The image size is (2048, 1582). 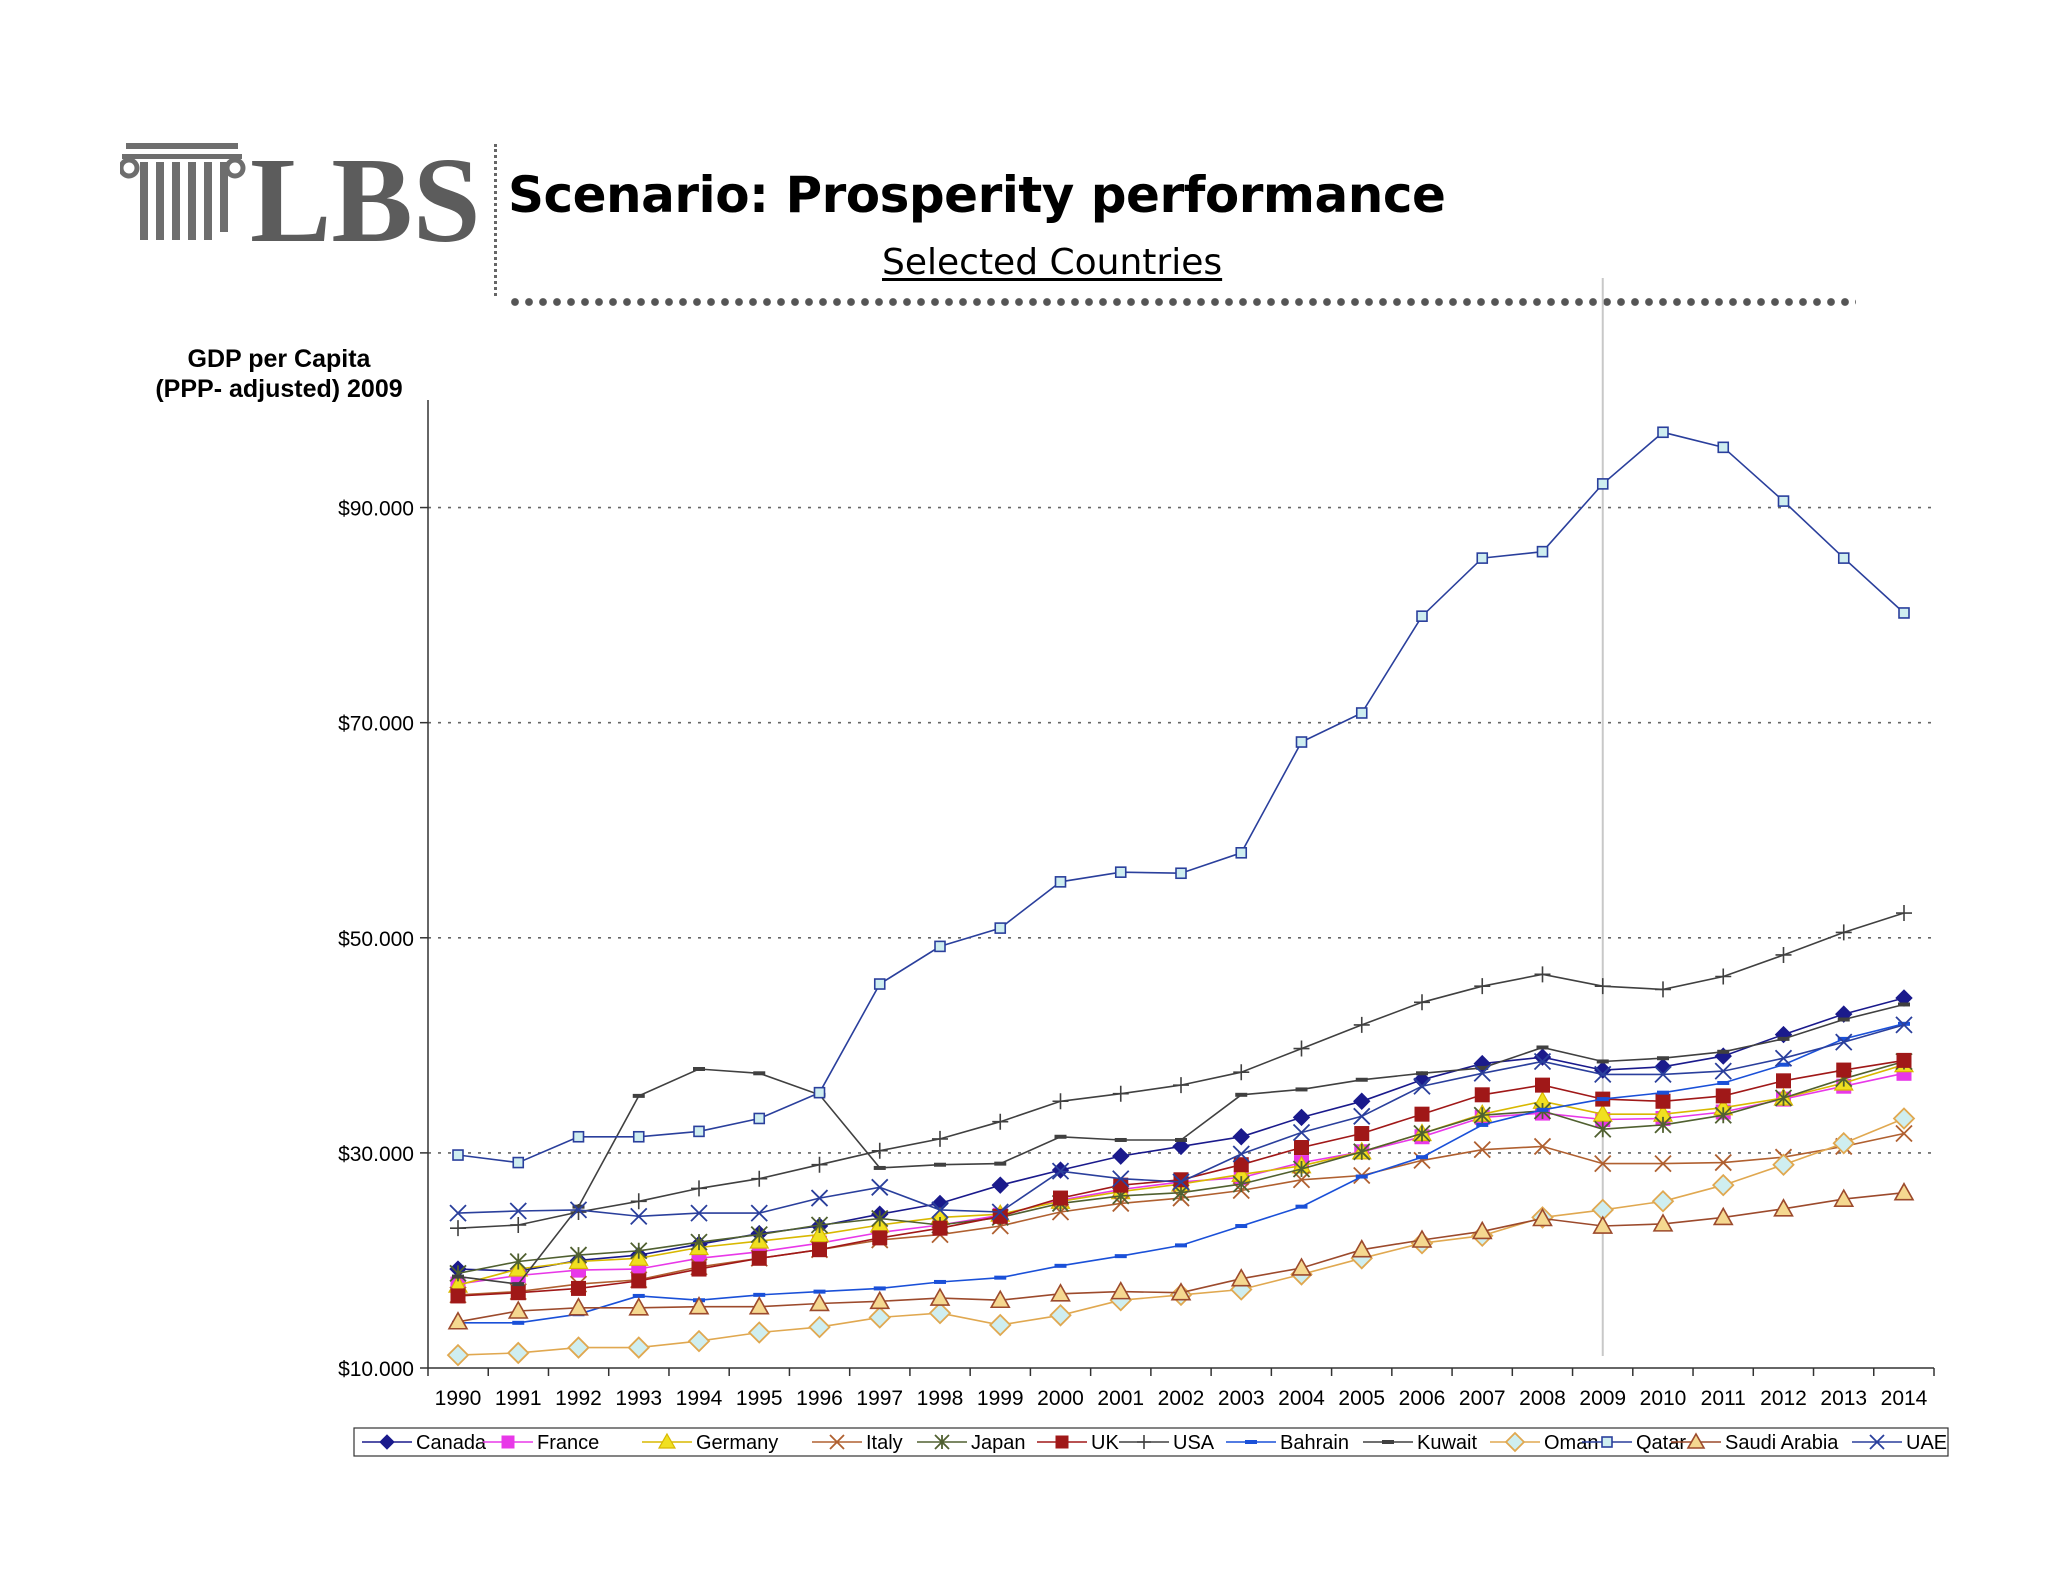 I want to click on y-tick-label: $90.000, so click(x=376, y=509).